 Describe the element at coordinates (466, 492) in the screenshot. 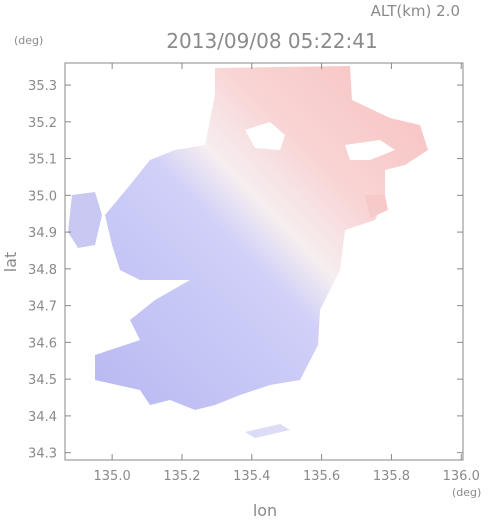

I see `x-unit: (deg)` at that location.